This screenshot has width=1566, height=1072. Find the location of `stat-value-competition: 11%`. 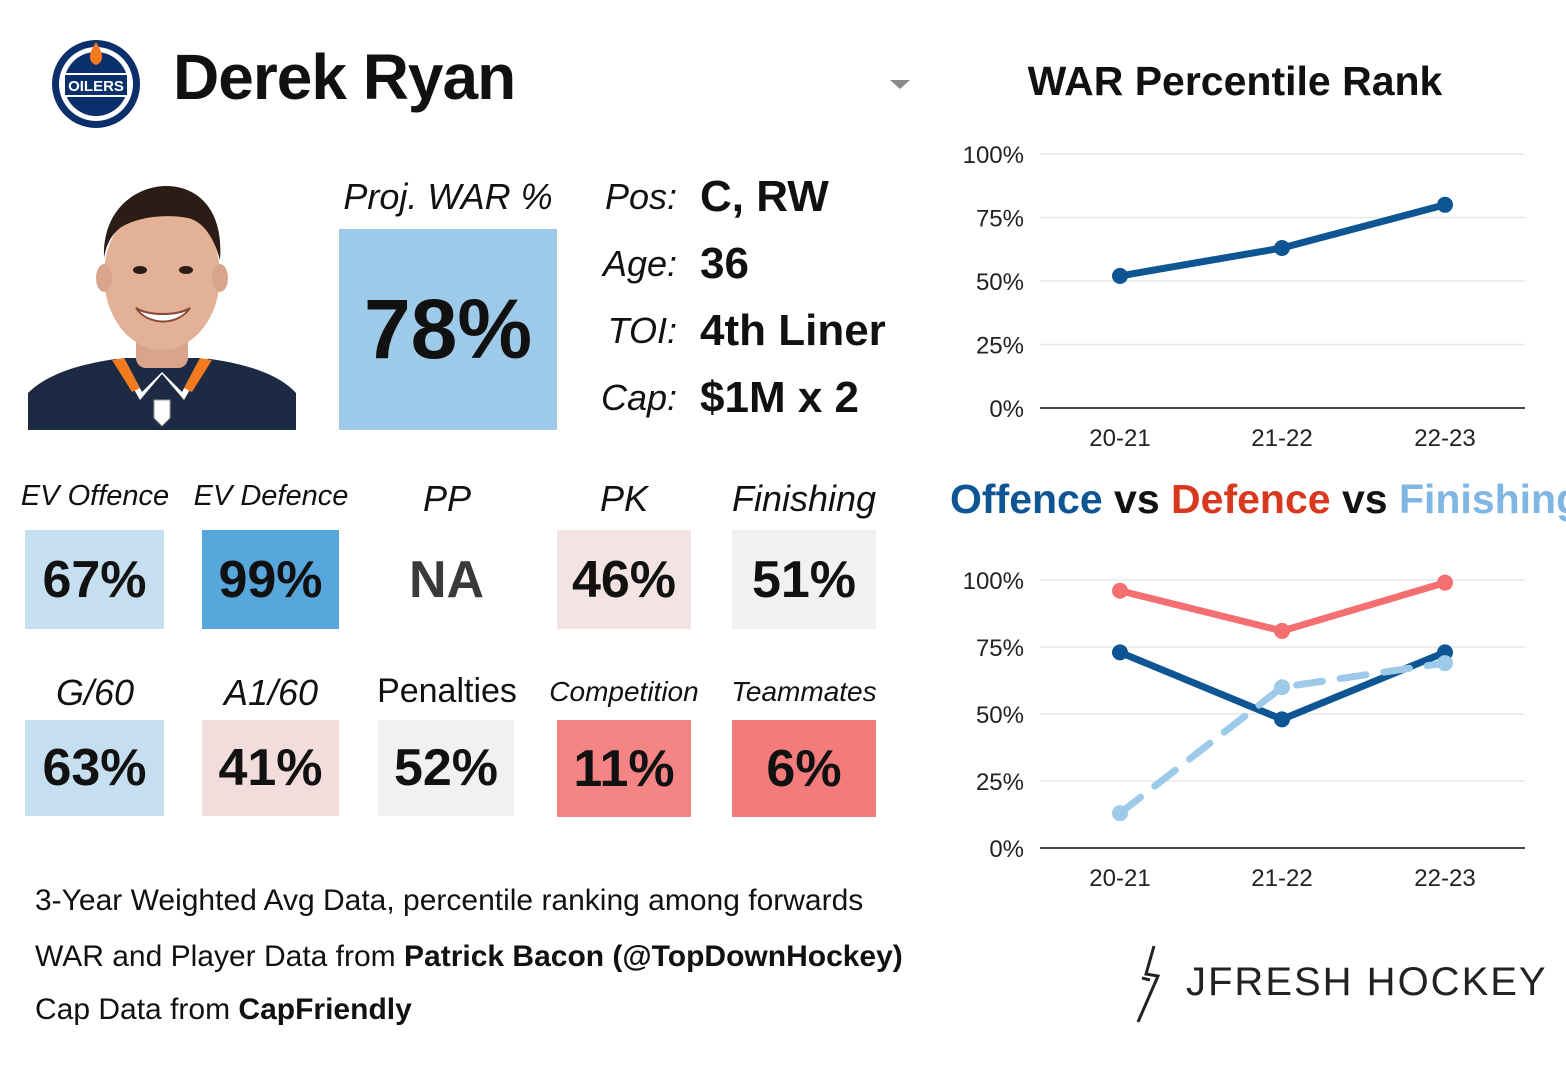

stat-value-competition: 11% is located at coordinates (624, 768).